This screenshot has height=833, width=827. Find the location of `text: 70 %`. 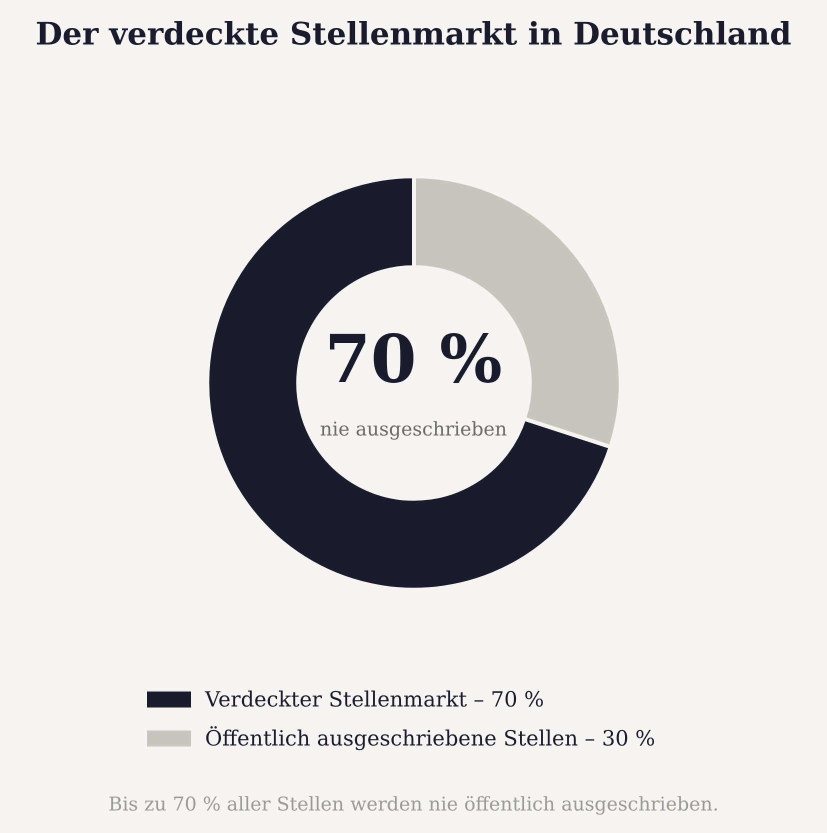

text: 70 % is located at coordinates (413, 359).